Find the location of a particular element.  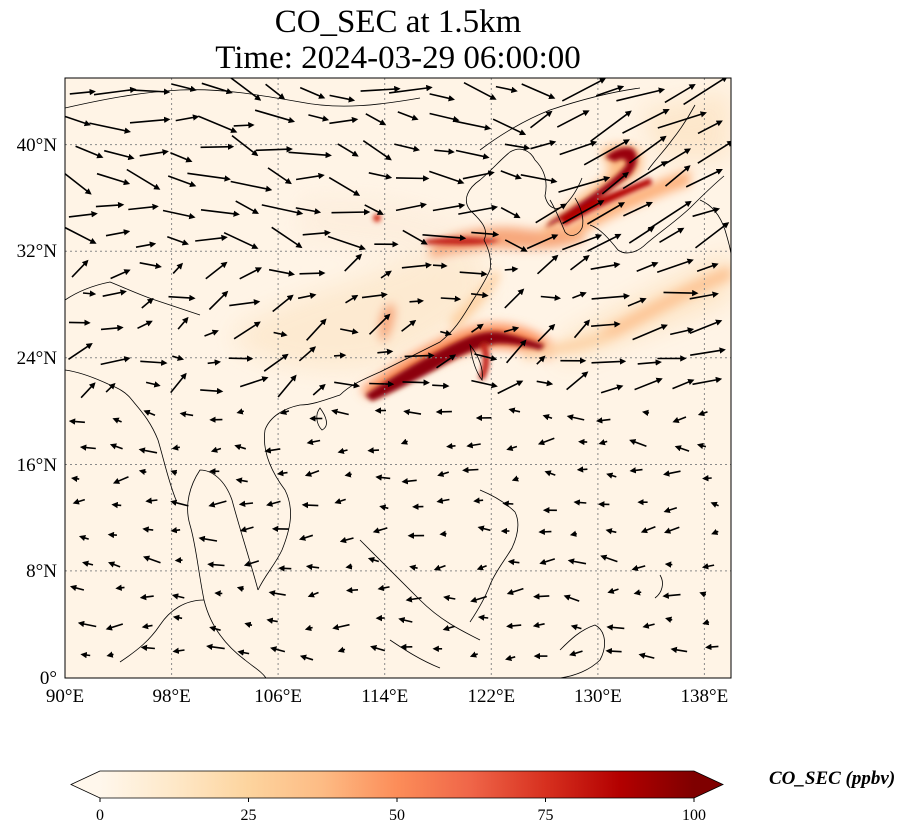

lat-tick-40: 40°N is located at coordinates (37, 145).